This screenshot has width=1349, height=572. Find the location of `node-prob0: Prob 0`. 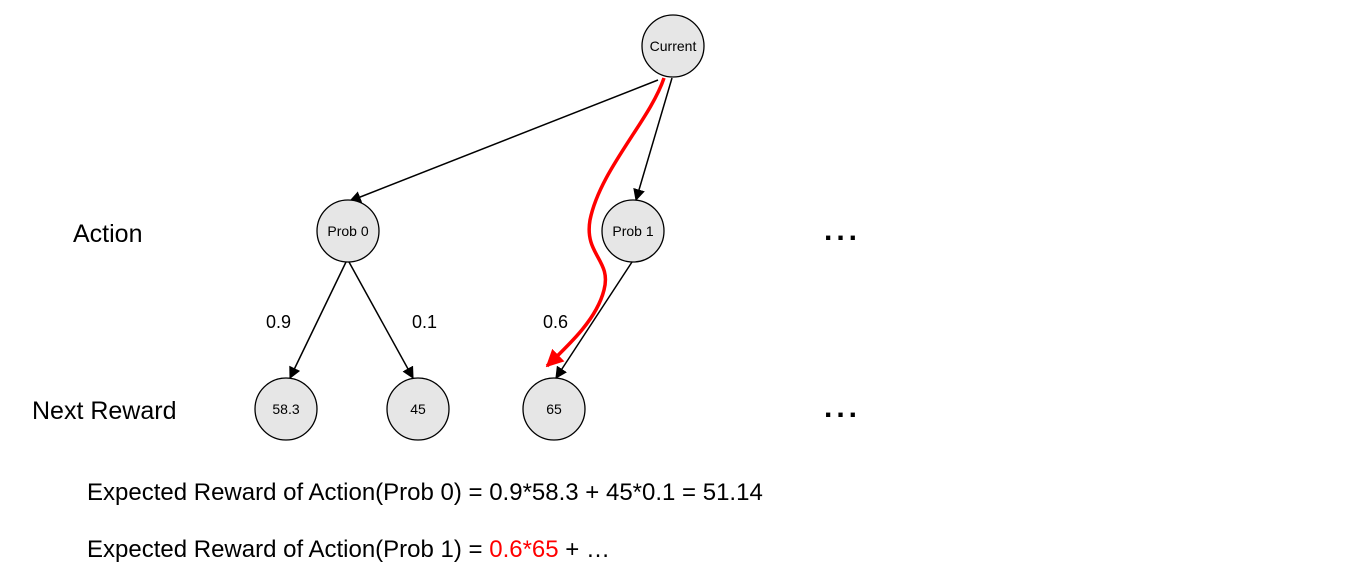

node-prob0: Prob 0 is located at coordinates (348, 231).